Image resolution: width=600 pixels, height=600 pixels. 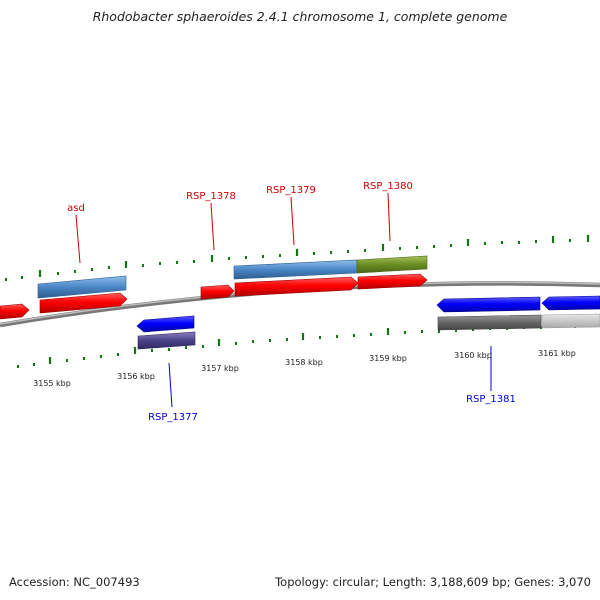 What do you see at coordinates (570, 303) in the screenshot?
I see `gene-arrow-right-edge` at bounding box center [570, 303].